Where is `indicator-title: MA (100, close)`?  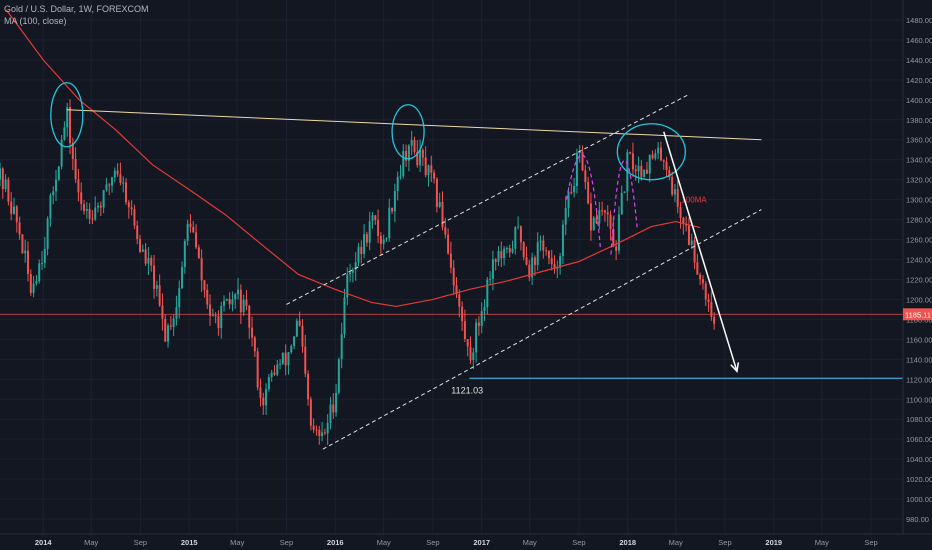 indicator-title: MA (100, close) is located at coordinates (35, 21).